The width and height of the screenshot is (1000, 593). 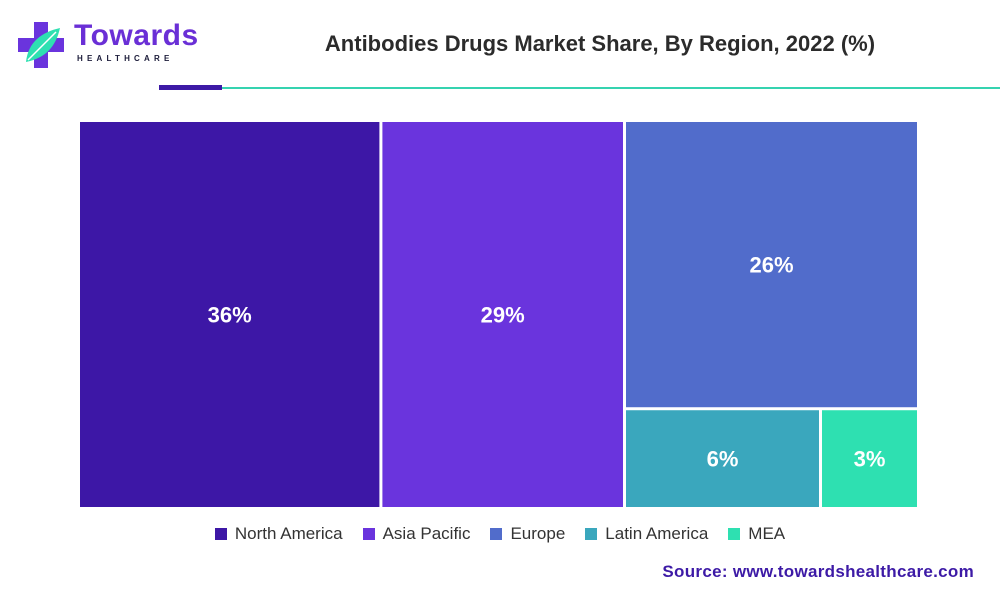 I want to click on treemap-tile-europe, so click(x=771, y=265).